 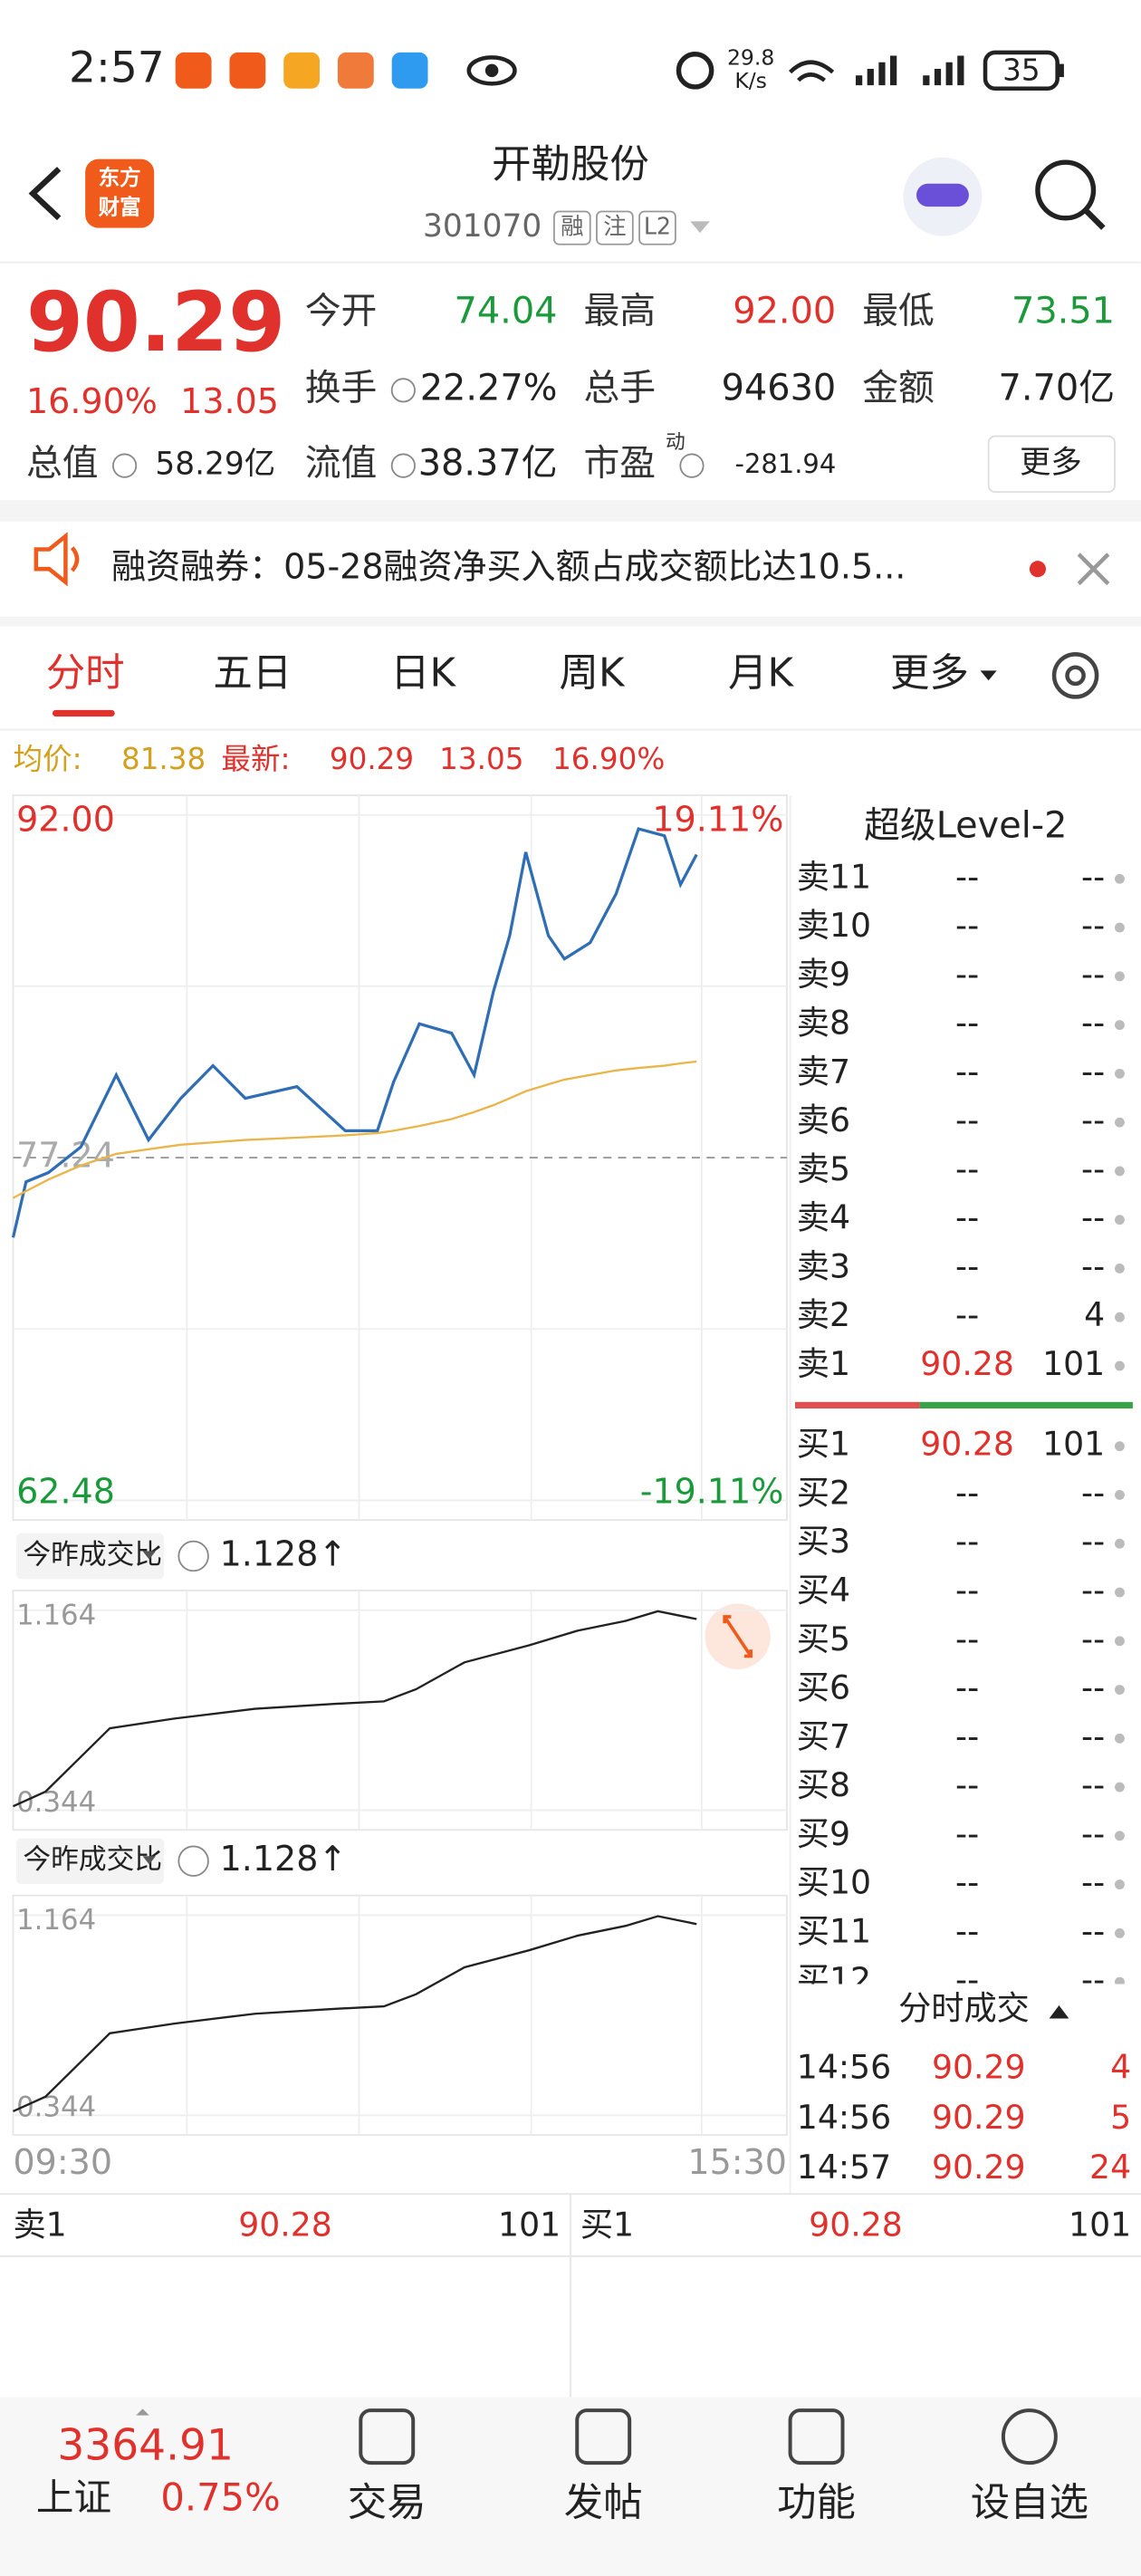 What do you see at coordinates (784, 311) in the screenshot?
I see `quote-value: 92.00` at bounding box center [784, 311].